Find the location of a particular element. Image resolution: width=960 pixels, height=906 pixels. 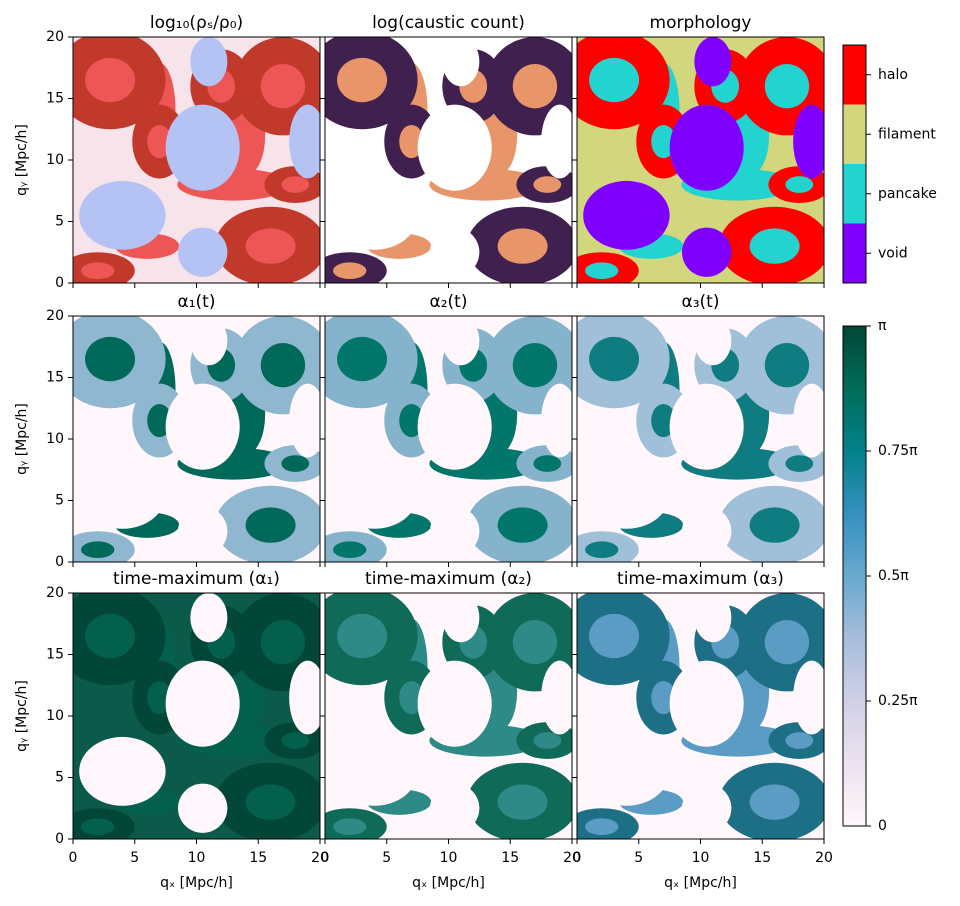

y-tick-label: 15 is located at coordinates (55, 378).